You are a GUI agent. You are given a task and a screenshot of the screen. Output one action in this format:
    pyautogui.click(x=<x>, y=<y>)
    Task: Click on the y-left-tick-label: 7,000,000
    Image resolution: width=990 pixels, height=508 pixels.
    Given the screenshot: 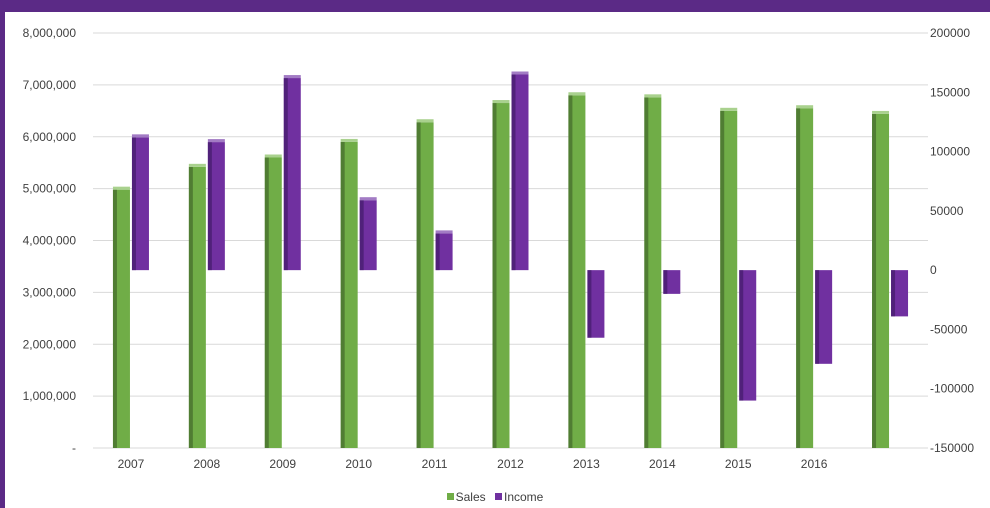 What is the action you would take?
    pyautogui.click(x=50, y=85)
    